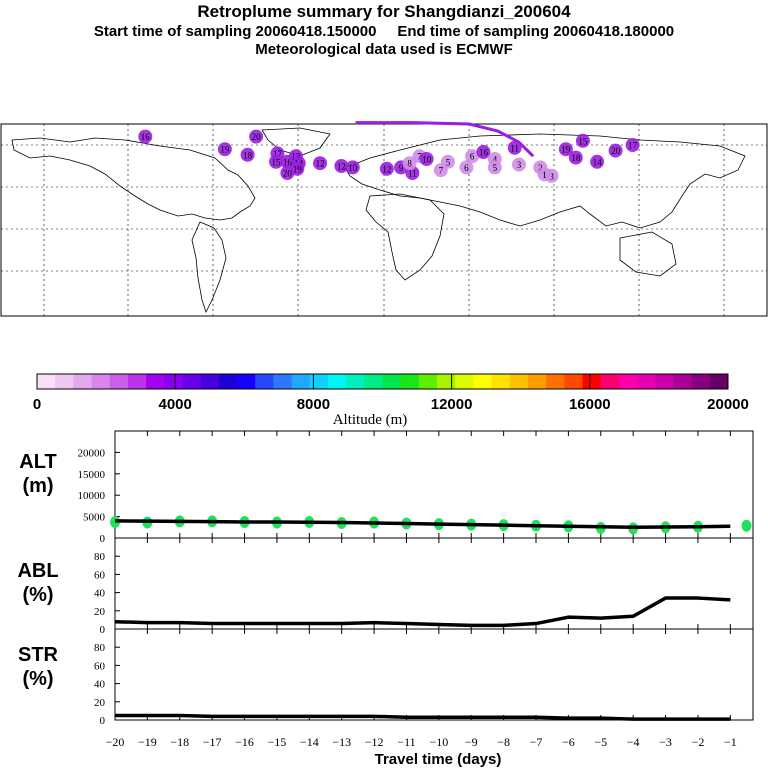 Image resolution: width=768 pixels, height=768 pixels. I want to click on y-tick-label: 20000, so click(92, 453).